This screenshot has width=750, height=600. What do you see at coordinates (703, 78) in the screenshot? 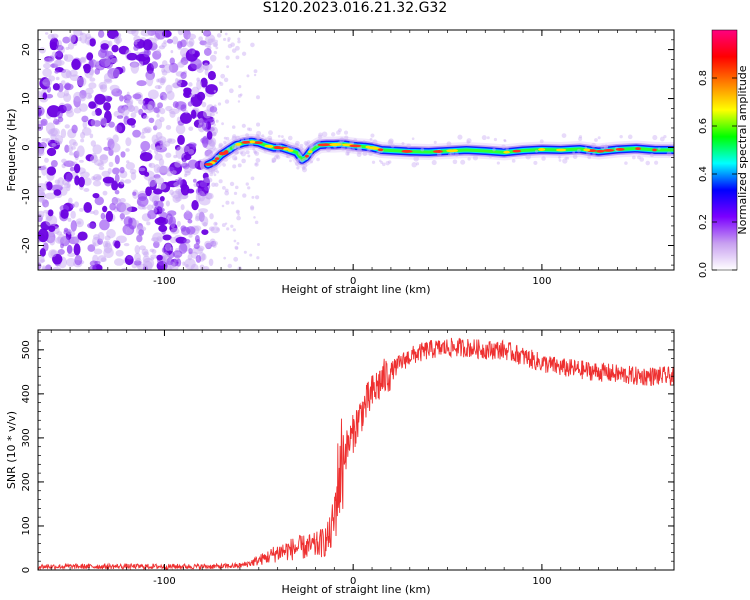
I see `colorbar-tick-label: 0.8` at bounding box center [703, 78].